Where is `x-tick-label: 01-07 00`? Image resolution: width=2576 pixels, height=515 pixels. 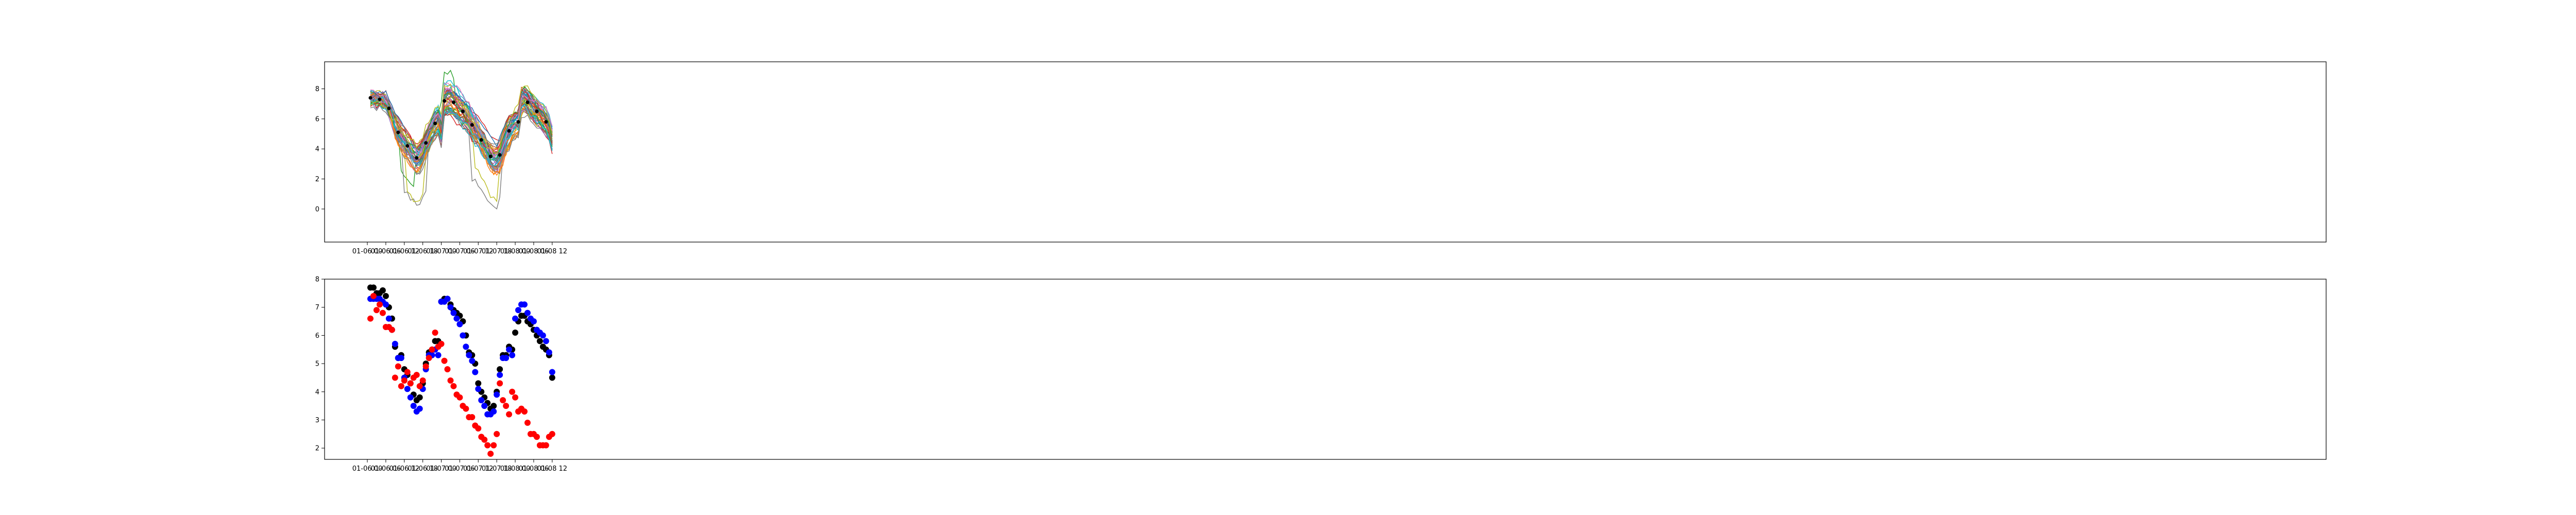 x-tick-label: 01-07 00 is located at coordinates (441, 252).